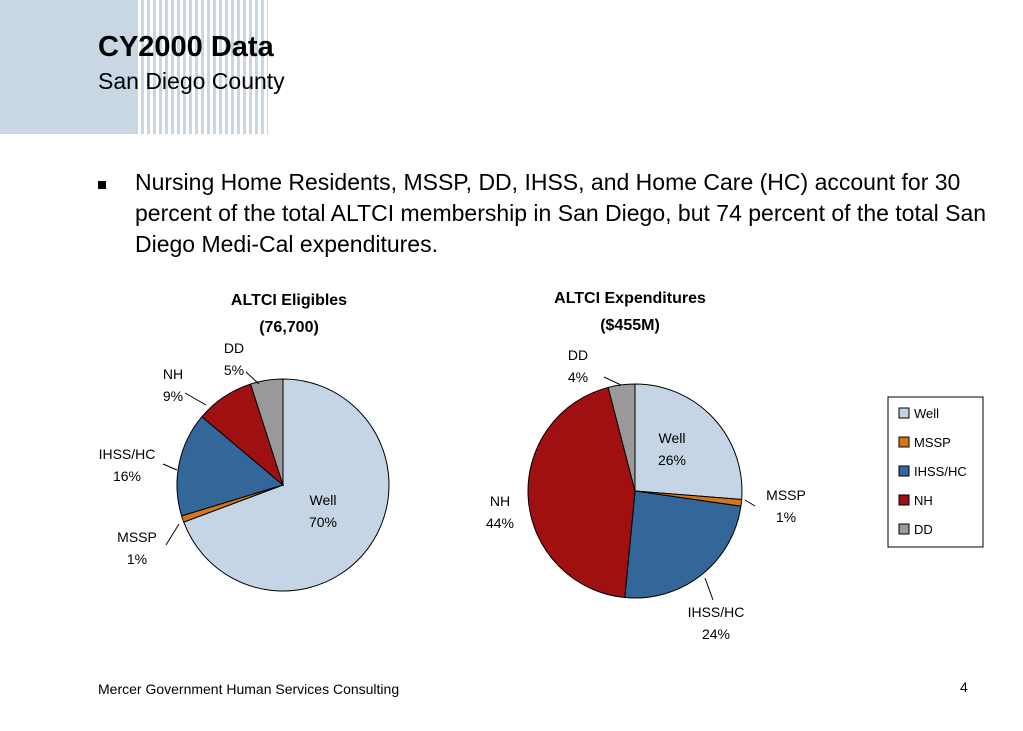  I want to click on expenditures-value-mssp: 1%, so click(786, 517).